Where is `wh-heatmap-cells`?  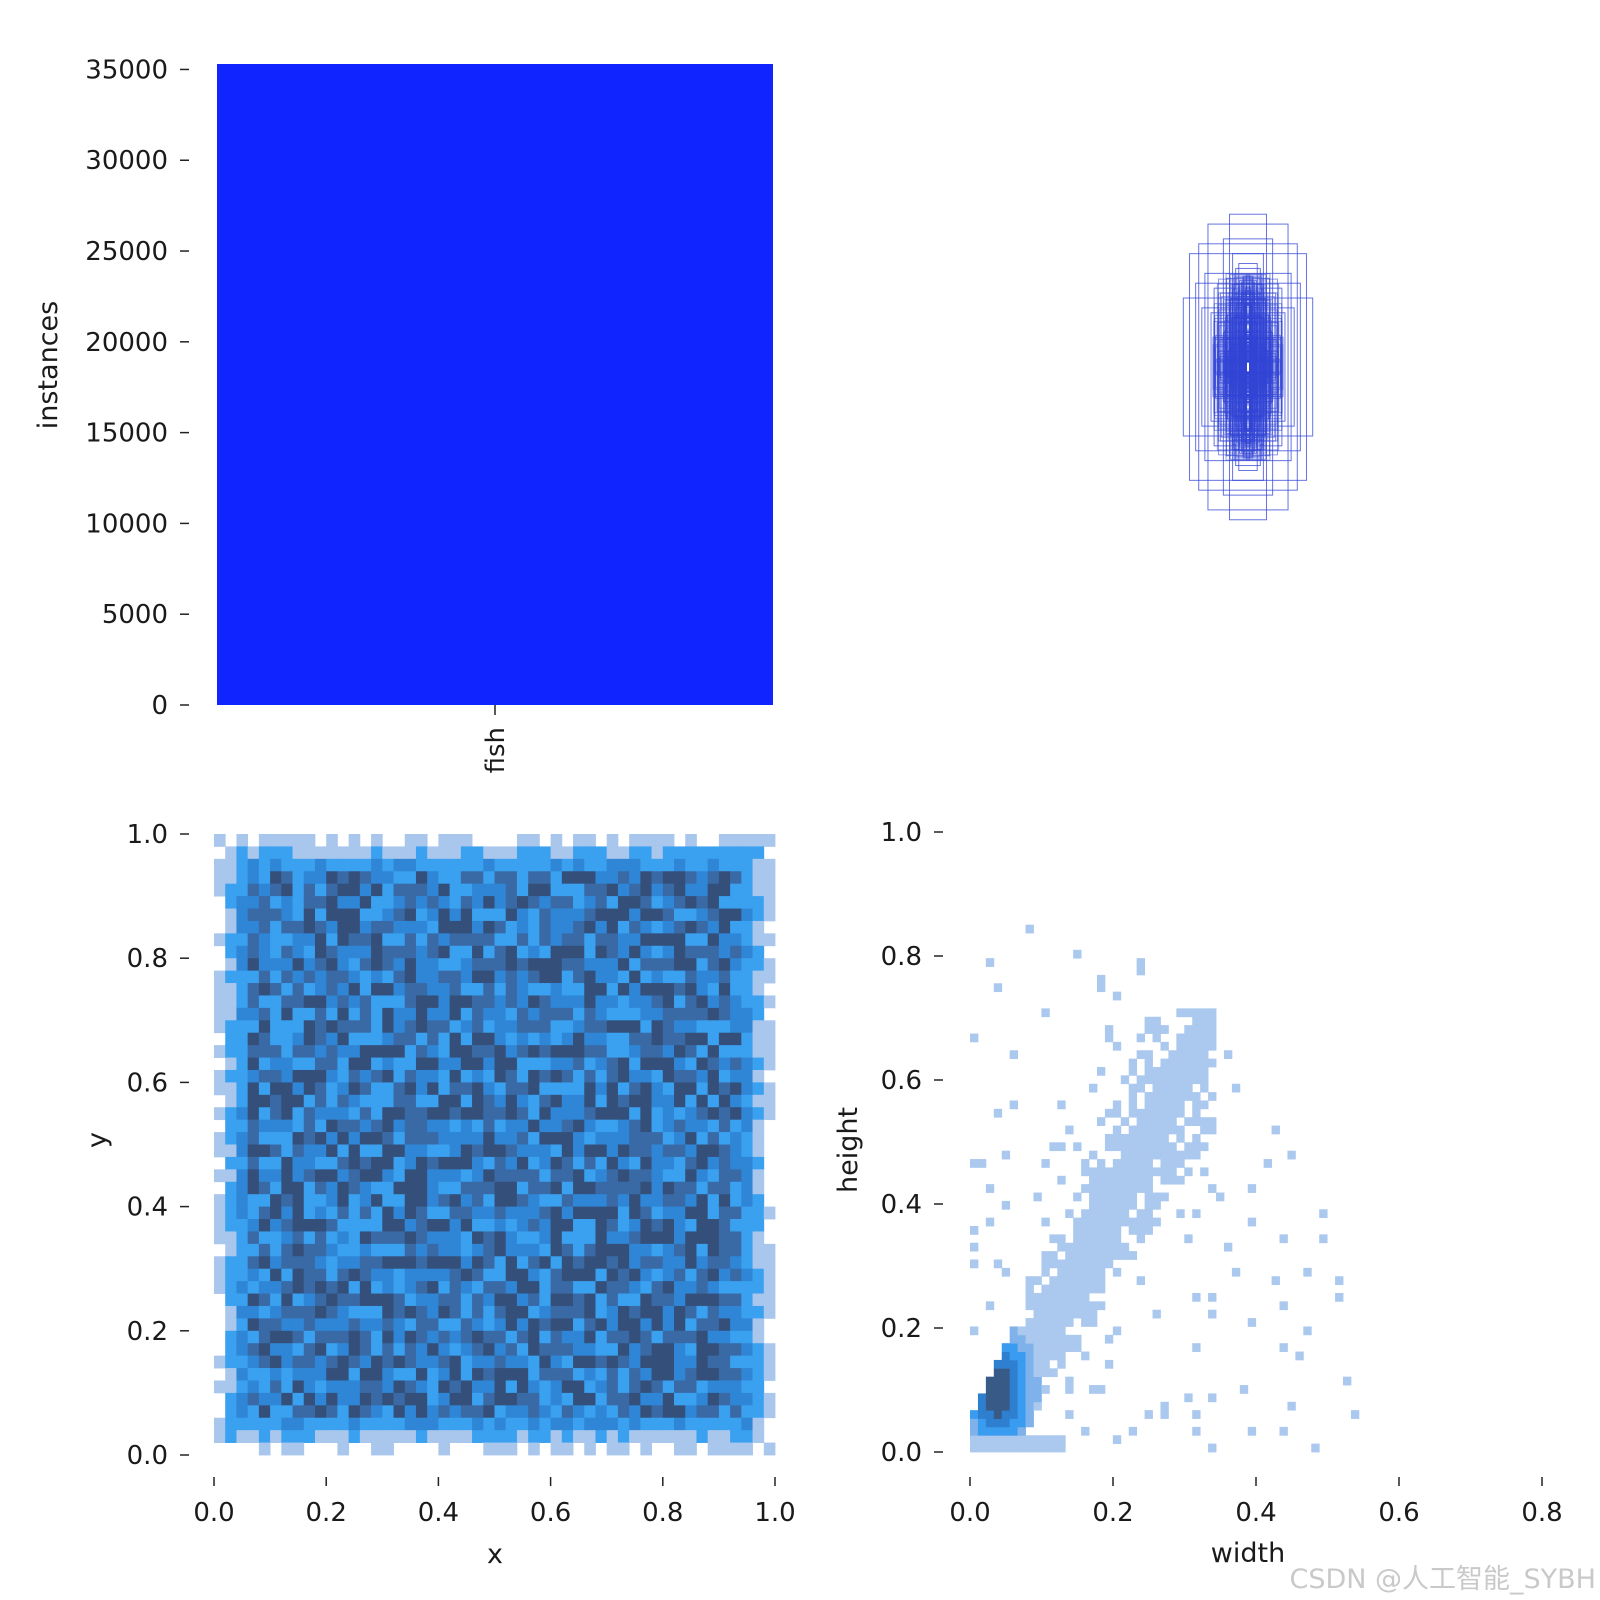 wh-heatmap-cells is located at coordinates (1165, 1188).